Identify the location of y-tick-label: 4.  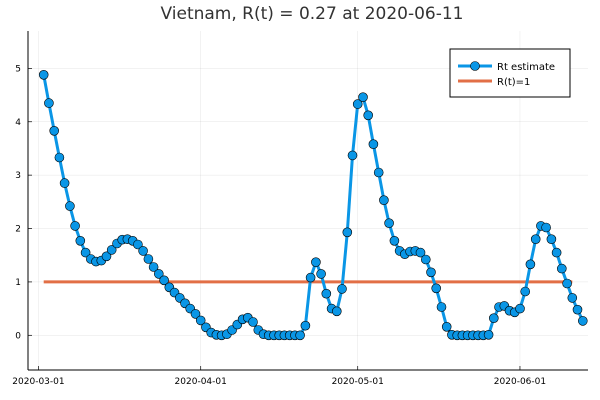
(18, 123).